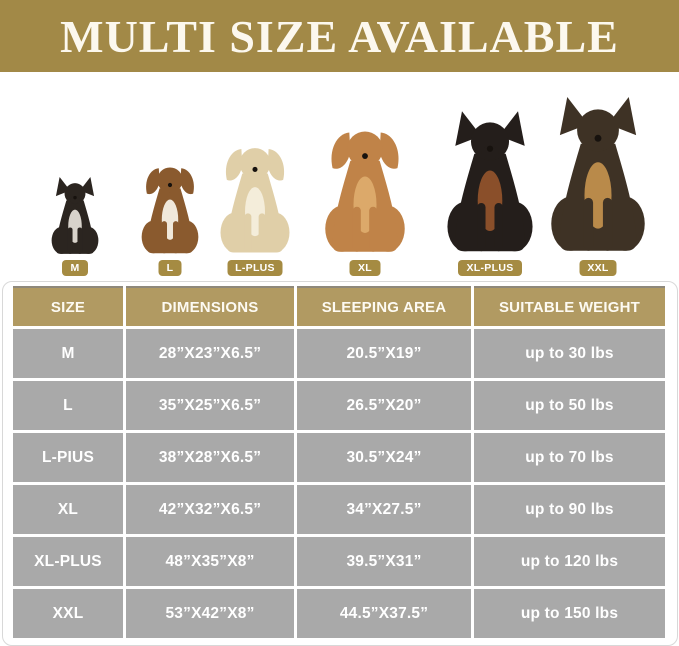 This screenshot has height=646, width=679. I want to click on dog-french-bulldog: M, so click(75, 226).